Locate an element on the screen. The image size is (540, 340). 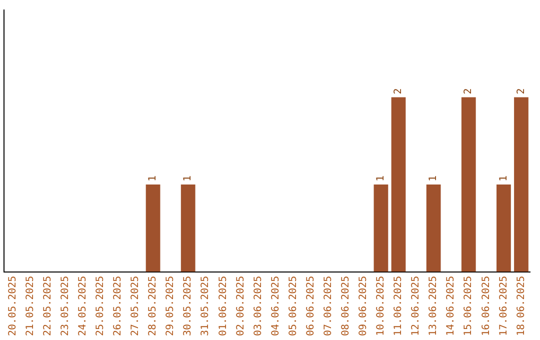
x-tick-label: 04.06.2025 is located at coordinates (276, 306).